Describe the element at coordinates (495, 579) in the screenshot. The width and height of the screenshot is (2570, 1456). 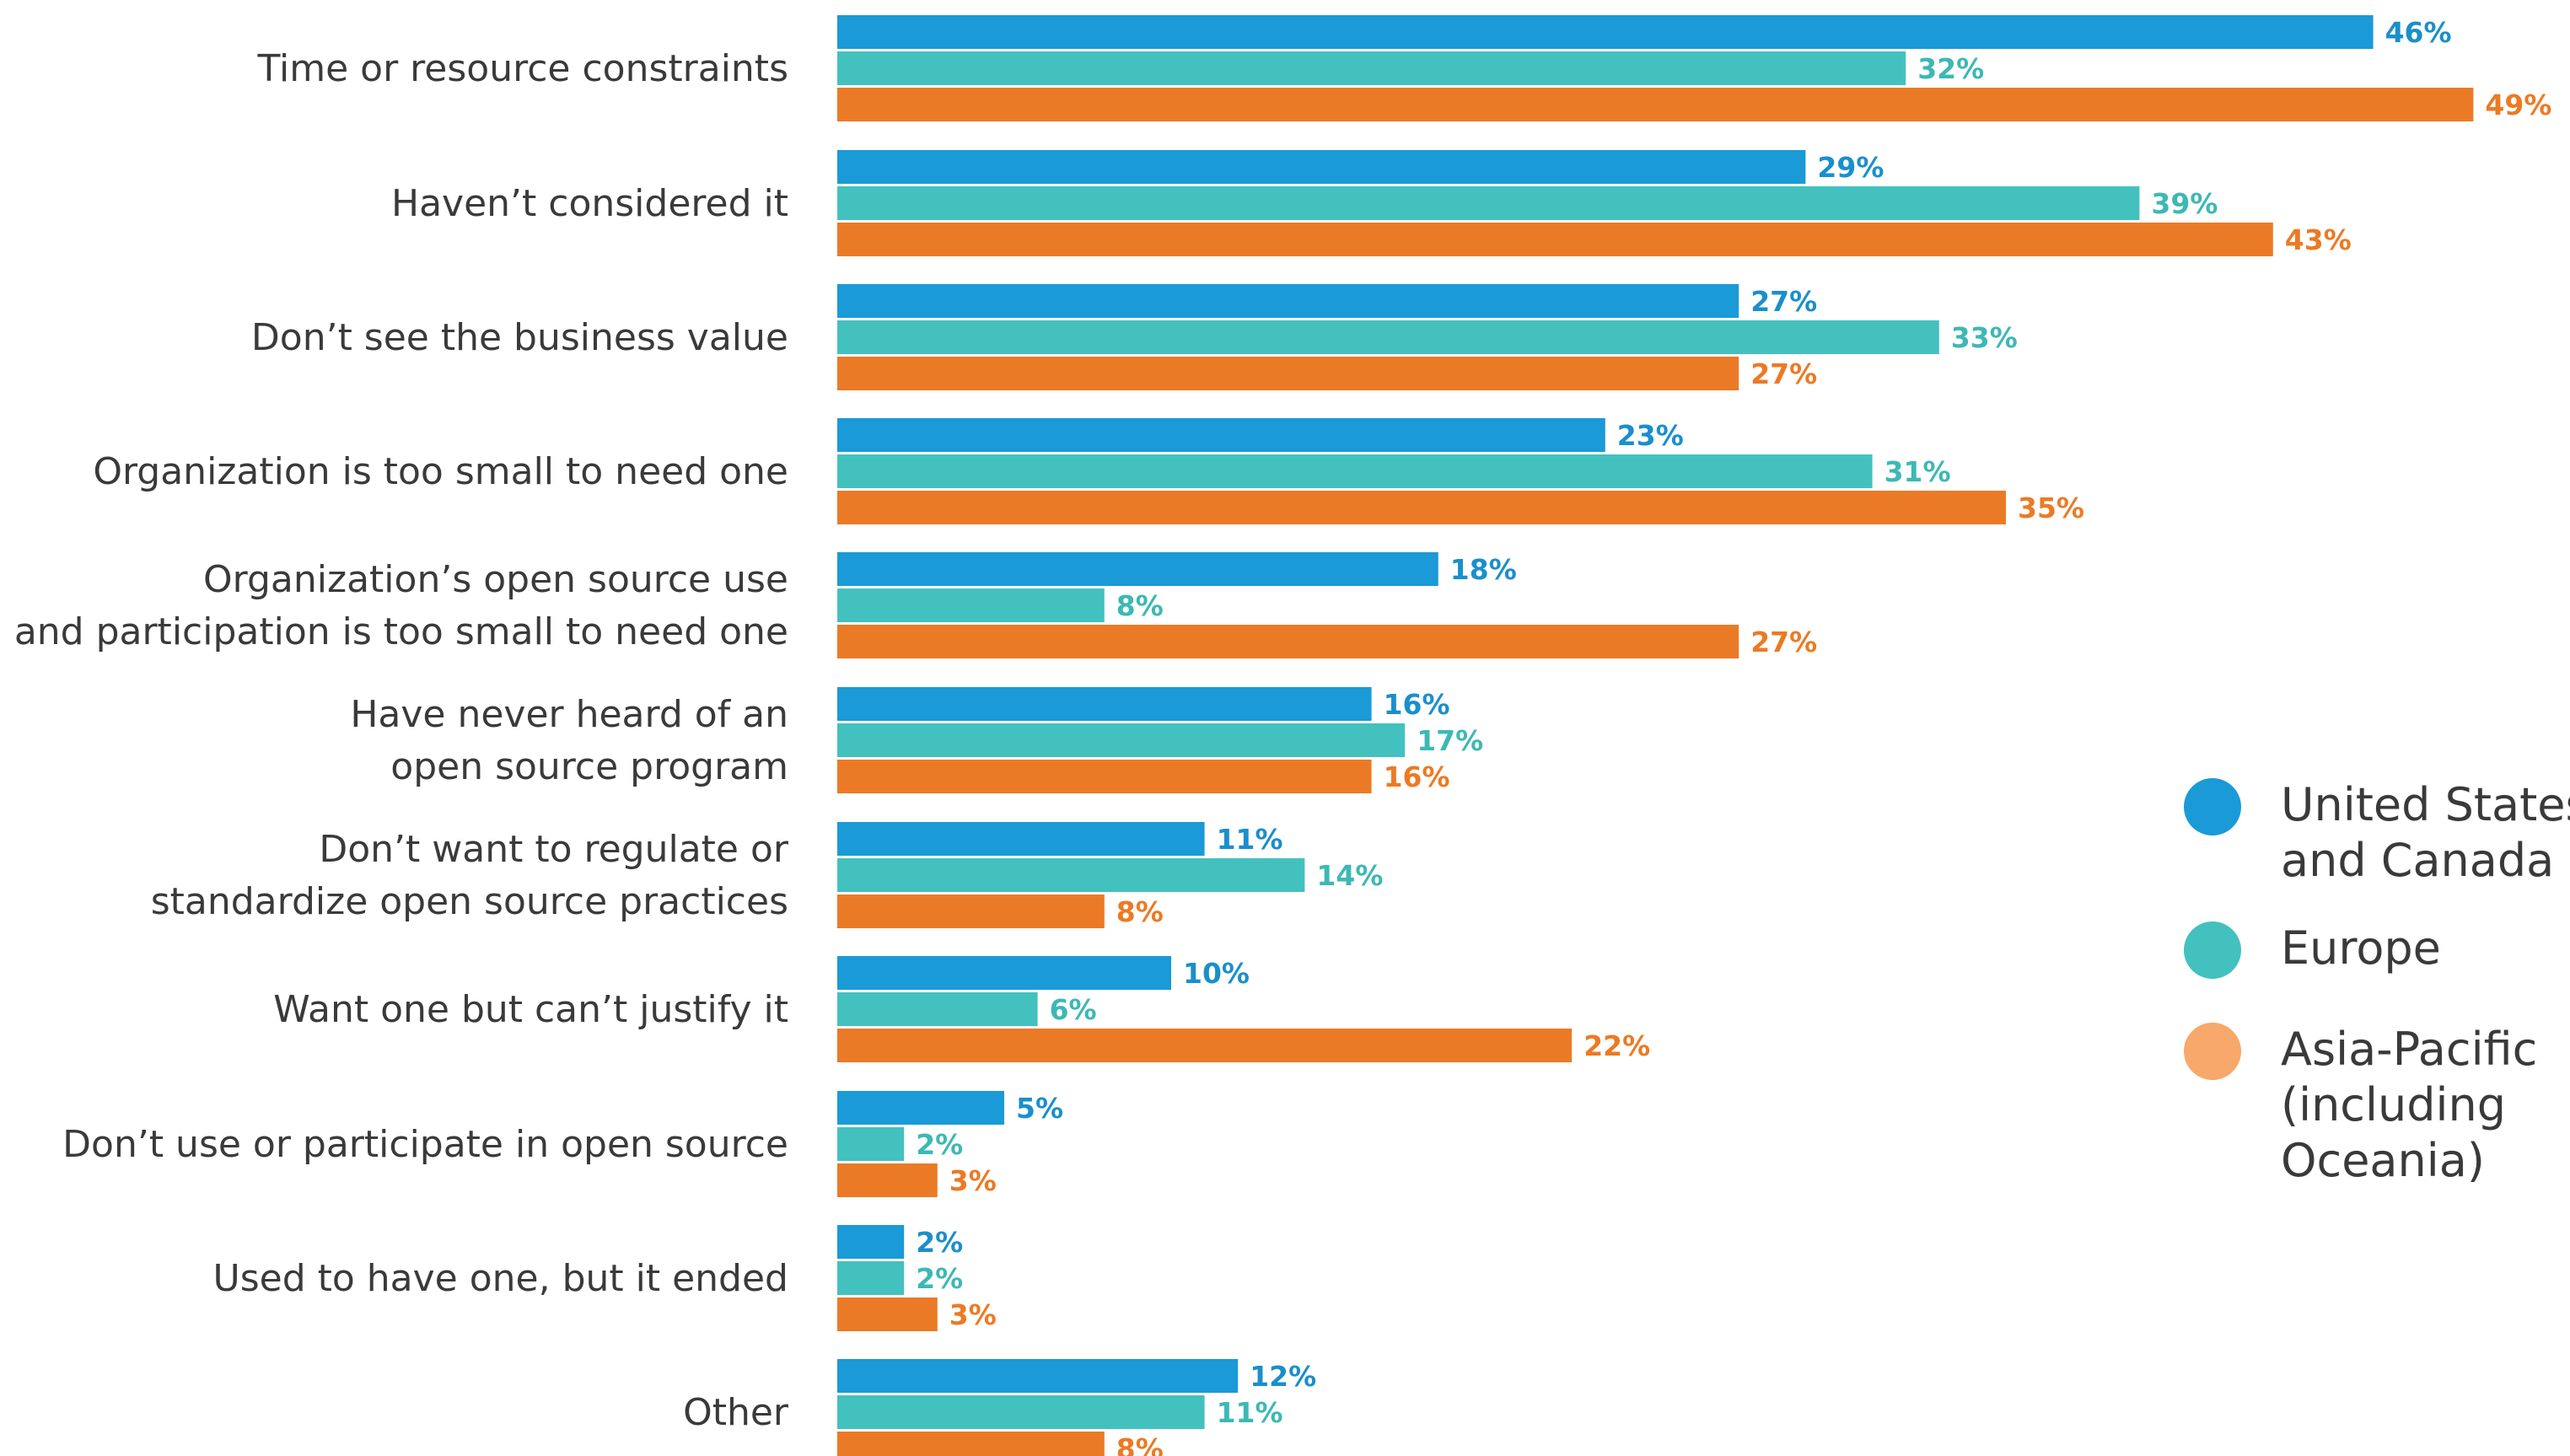
I see `category-label-line: Organization’s open source use` at that location.